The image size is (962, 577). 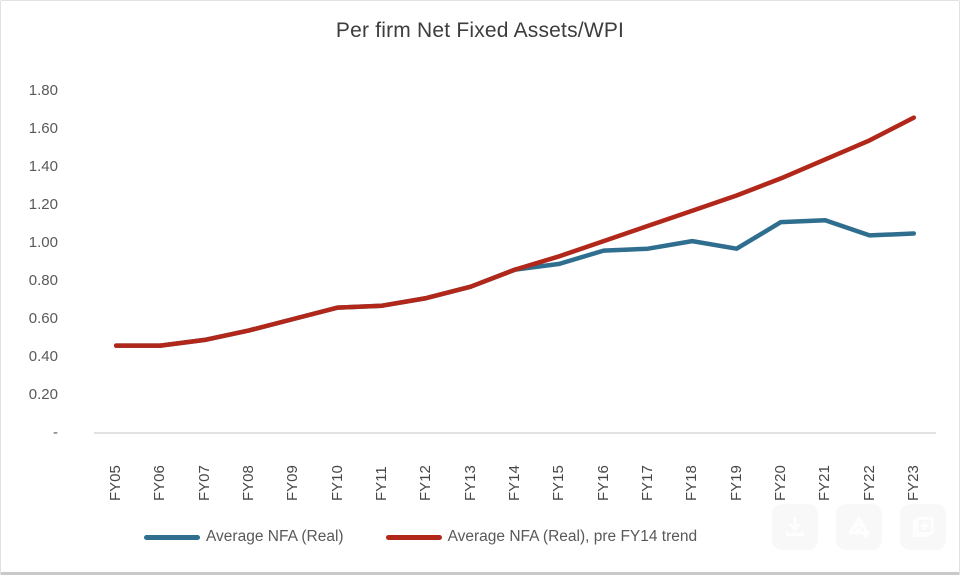 I want to click on y-tick-label: 0.60, so click(x=43, y=318).